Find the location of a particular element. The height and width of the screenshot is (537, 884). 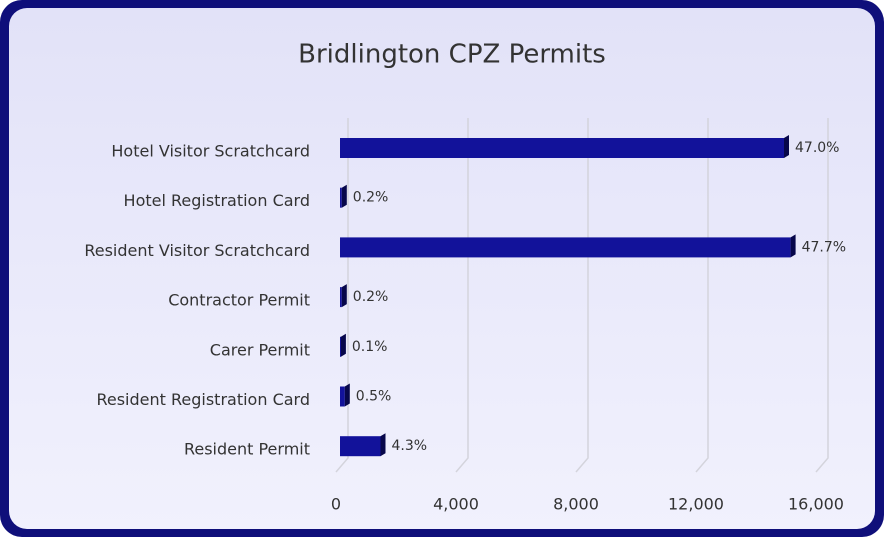

y-tick-label: Resident Visitor Scratchcard is located at coordinates (197, 250).